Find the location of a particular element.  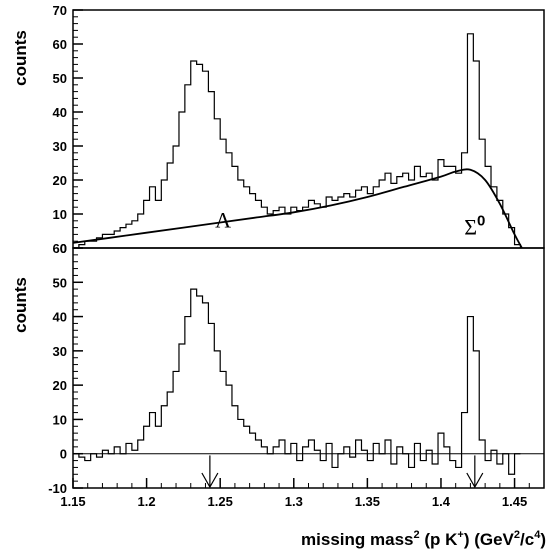

x-tick-label-4: 1.35 is located at coordinates (367, 501).